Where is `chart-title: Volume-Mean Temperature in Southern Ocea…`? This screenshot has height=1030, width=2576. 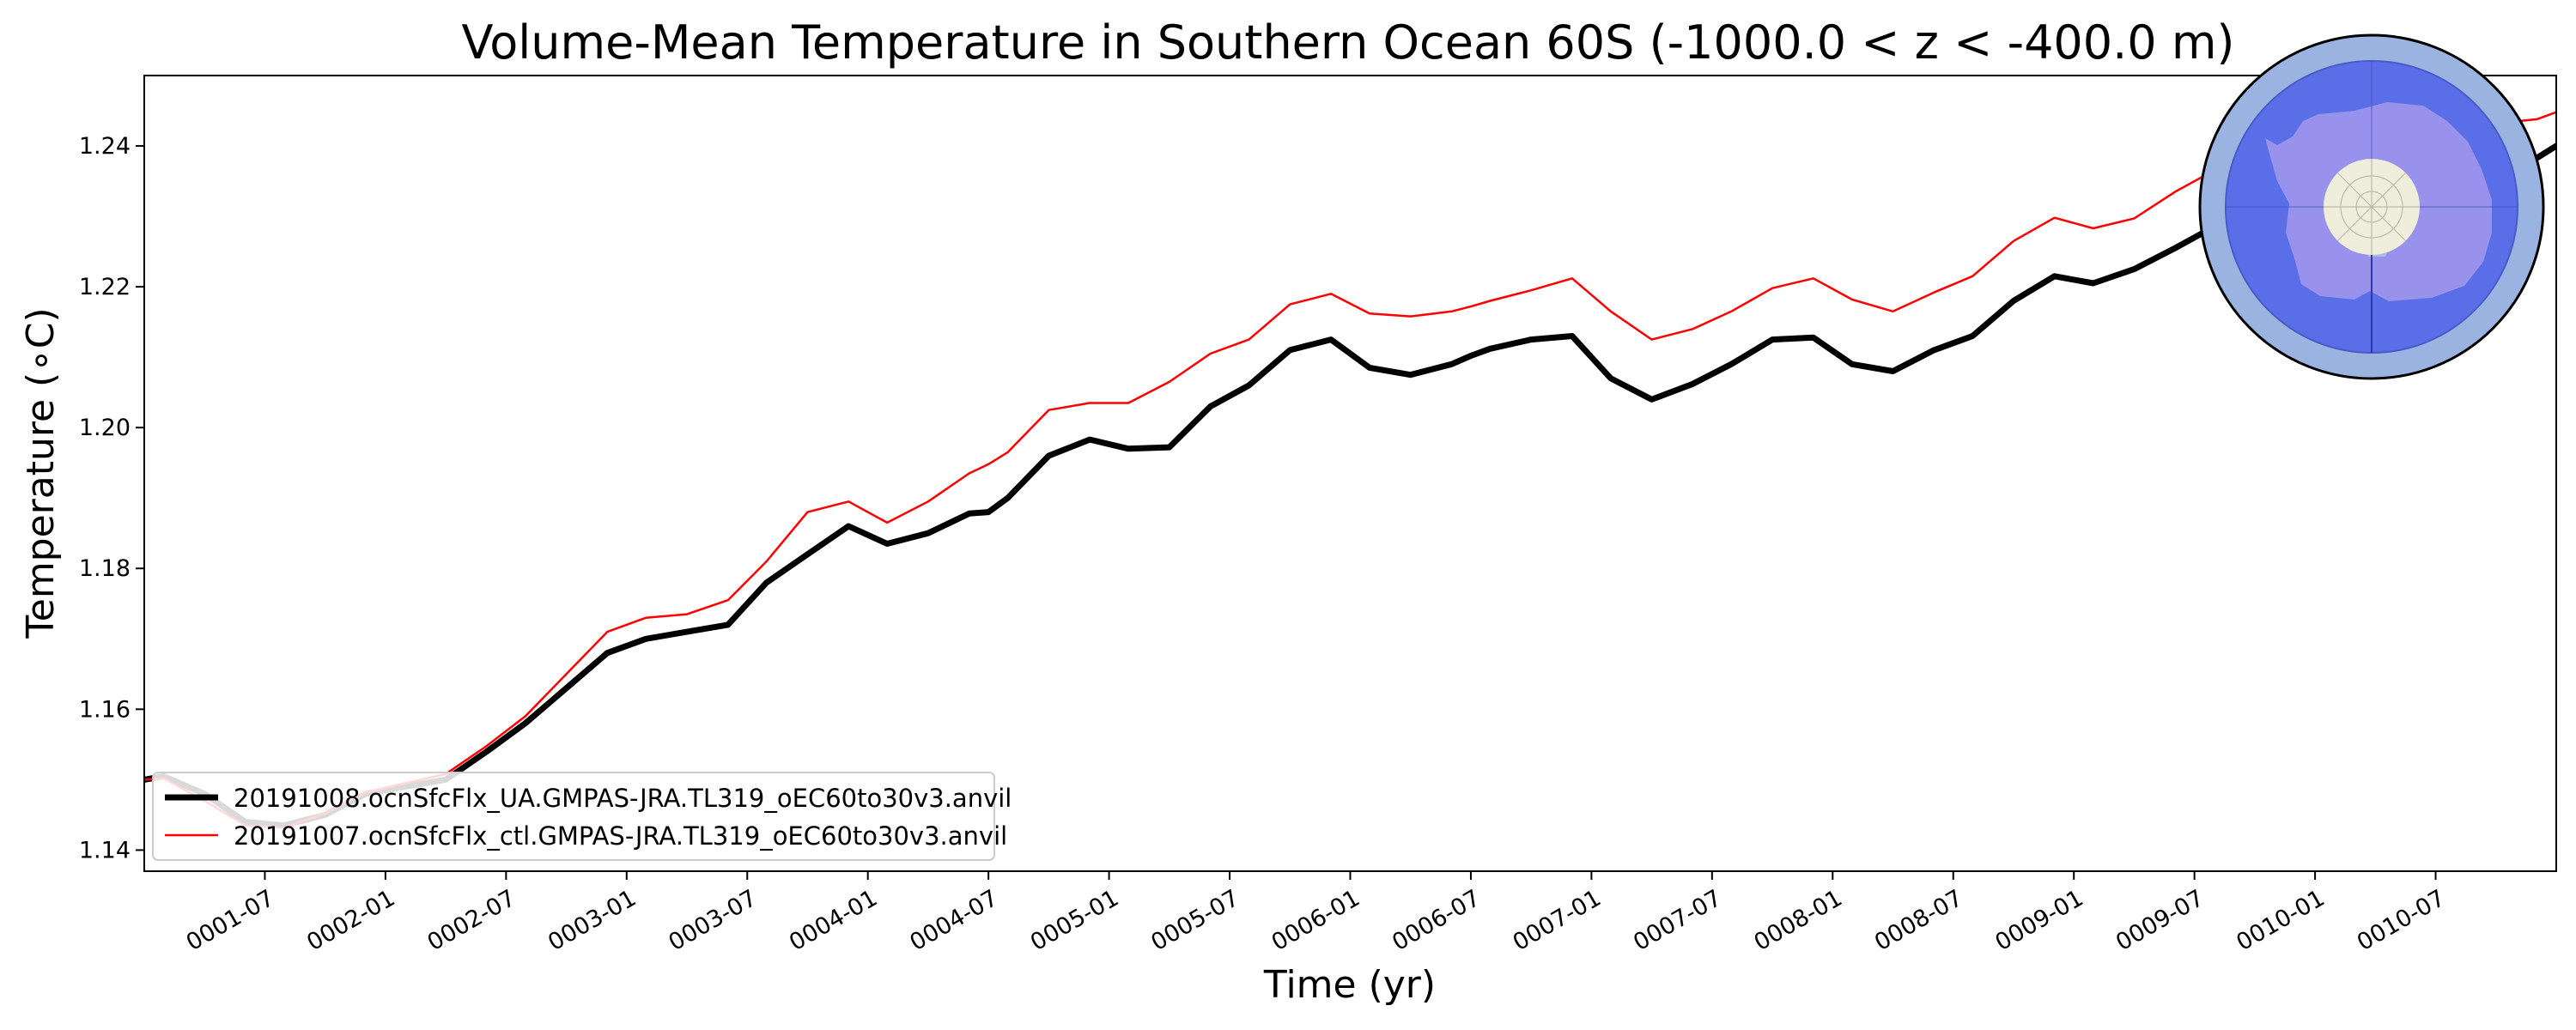 chart-title: Volume-Mean Temperature in Southern Ocea… is located at coordinates (1349, 42).